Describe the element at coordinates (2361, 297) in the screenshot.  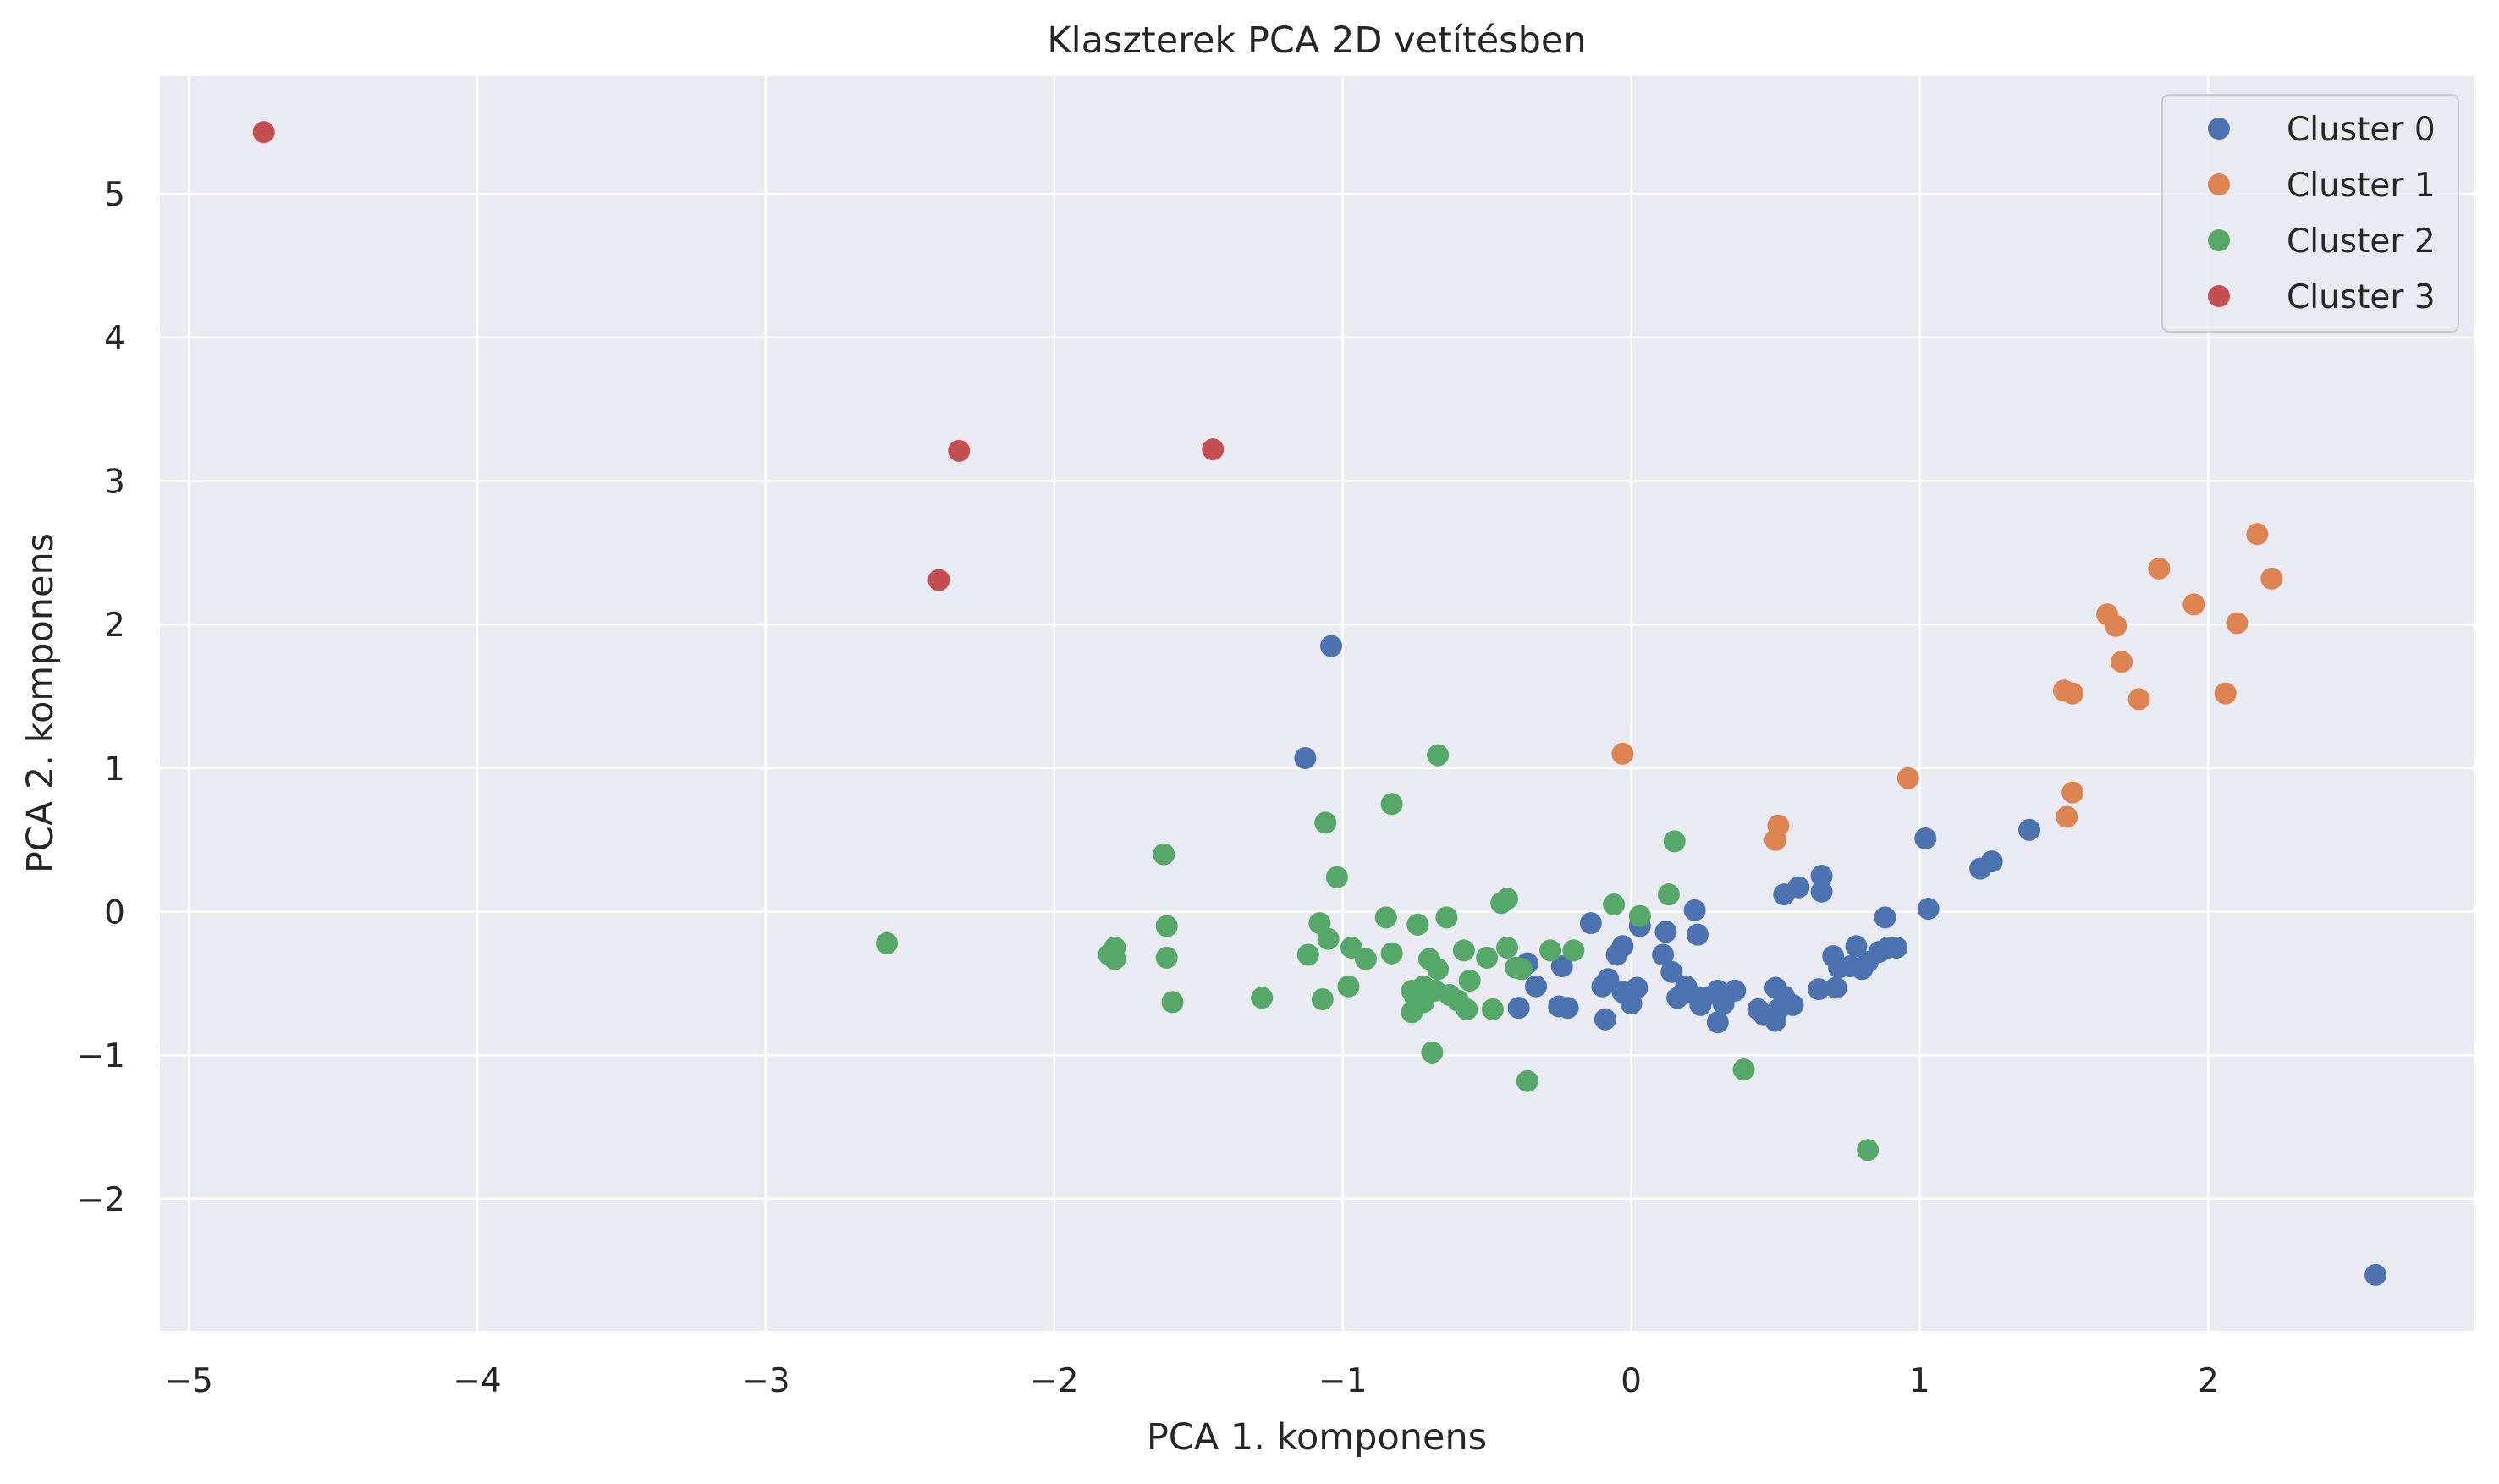
I see `legend-label: Cluster 3` at that location.